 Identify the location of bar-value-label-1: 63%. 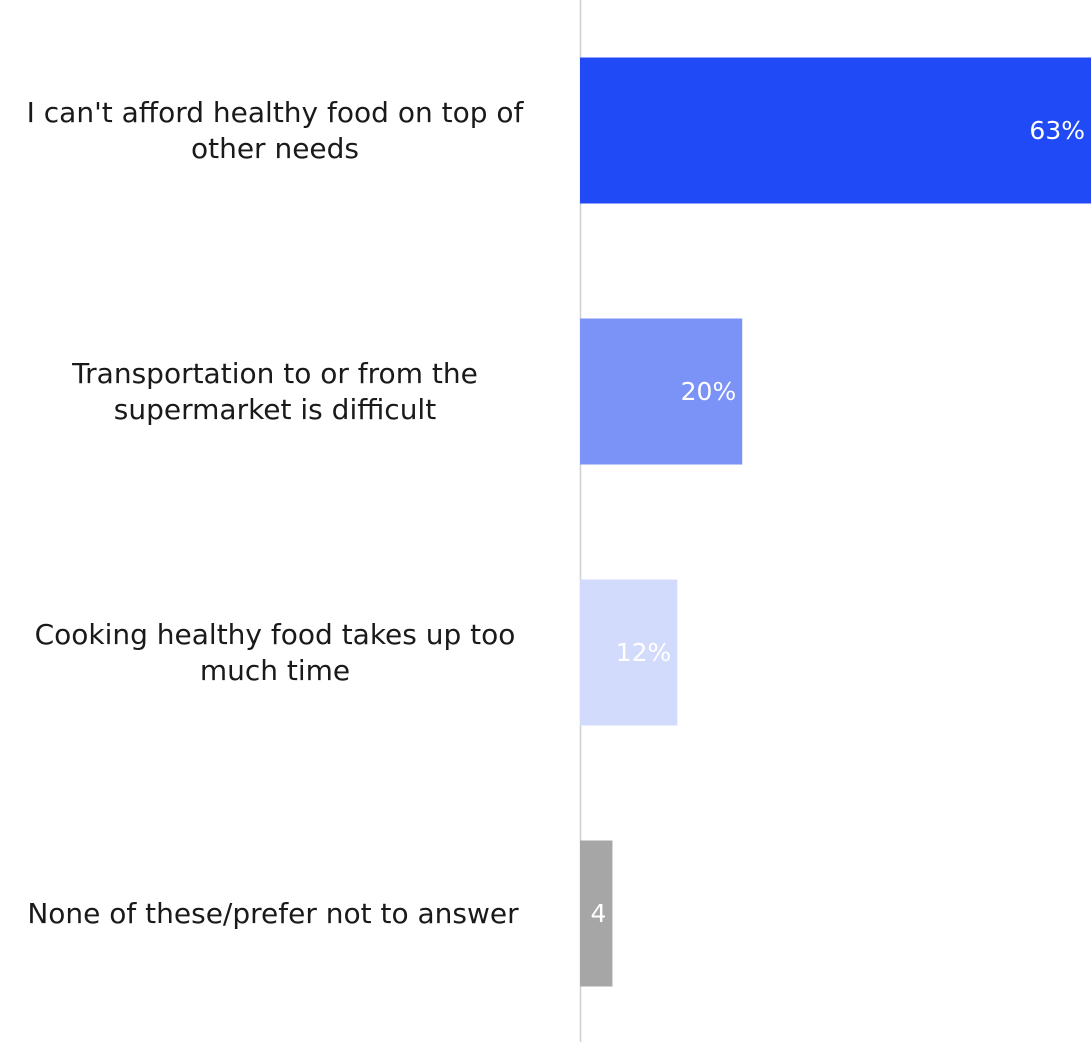
(1057, 130).